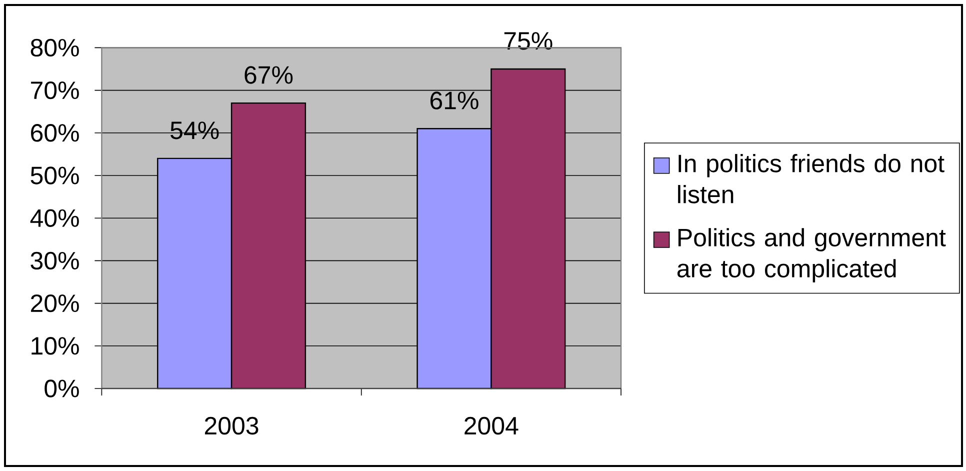 The width and height of the screenshot is (966, 471). I want to click on data-label: 75%, so click(528, 41).